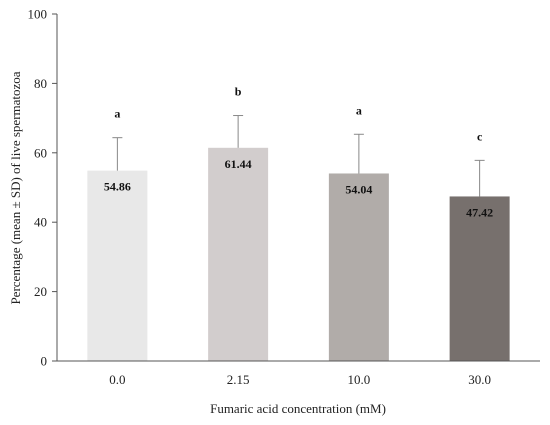 The image size is (550, 425). Describe the element at coordinates (42, 188) in the screenshot. I see `y-axis-ticks: 0 20 40 60 80 100` at that location.